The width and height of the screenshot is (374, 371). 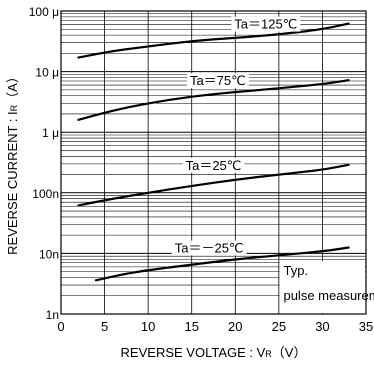 I want to click on x-tick-label: 10, so click(x=148, y=326).